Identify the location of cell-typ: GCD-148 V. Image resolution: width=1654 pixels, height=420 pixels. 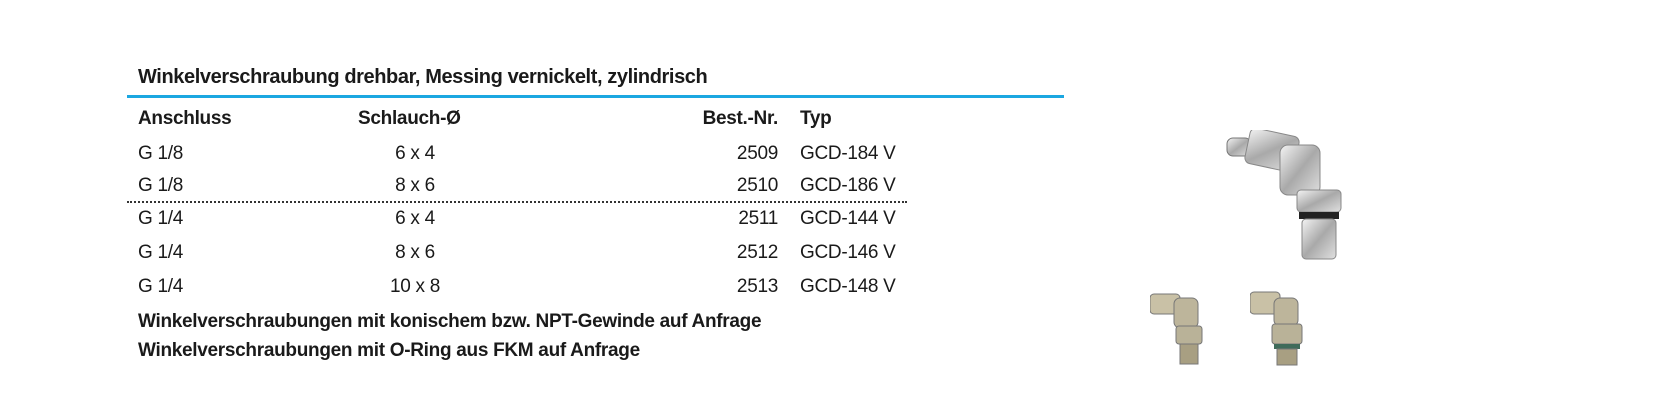
(848, 286).